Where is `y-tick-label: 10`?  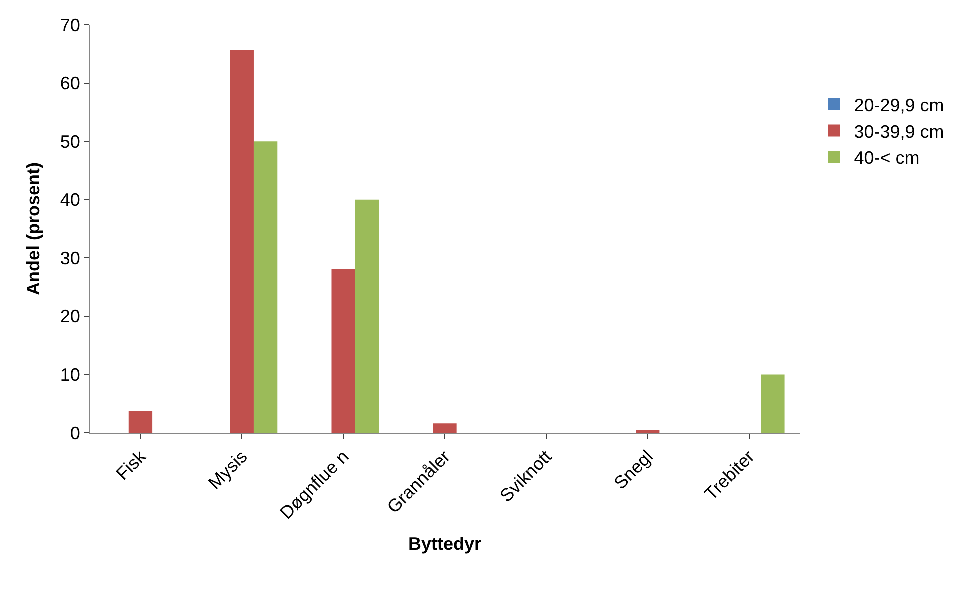 y-tick-label: 10 is located at coordinates (70, 375).